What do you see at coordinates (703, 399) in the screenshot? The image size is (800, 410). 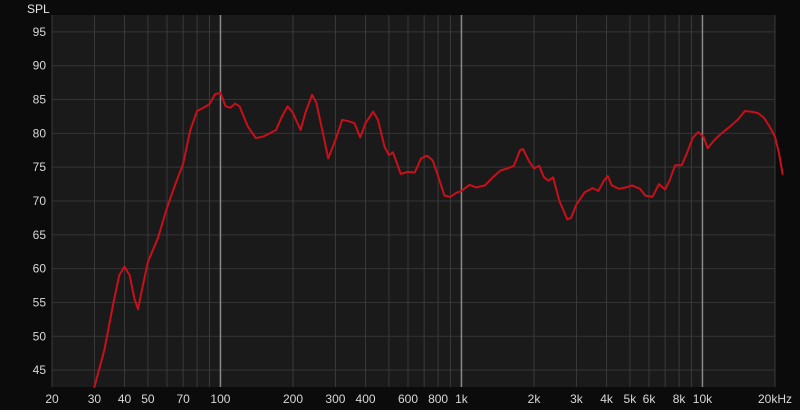 I see `x-tick-label: 10k` at bounding box center [703, 399].